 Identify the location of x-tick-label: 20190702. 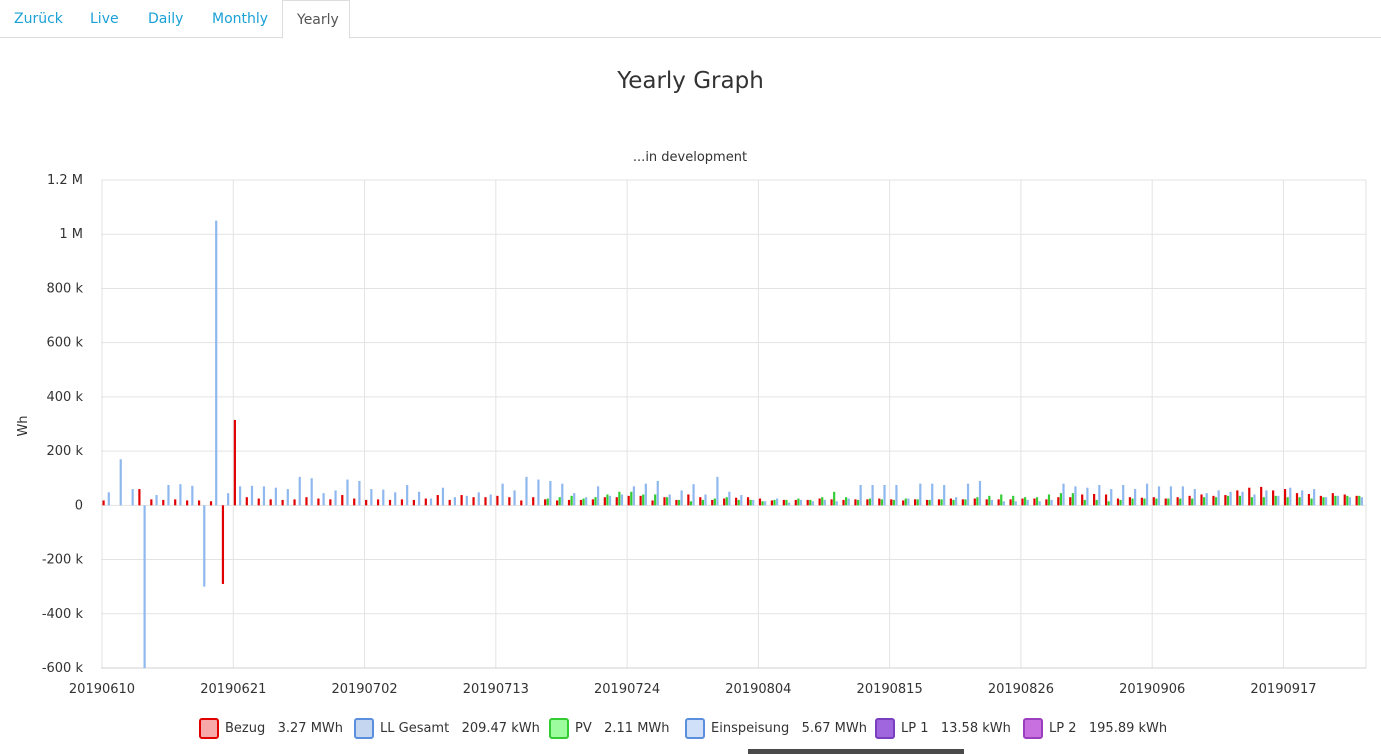
(364, 689).